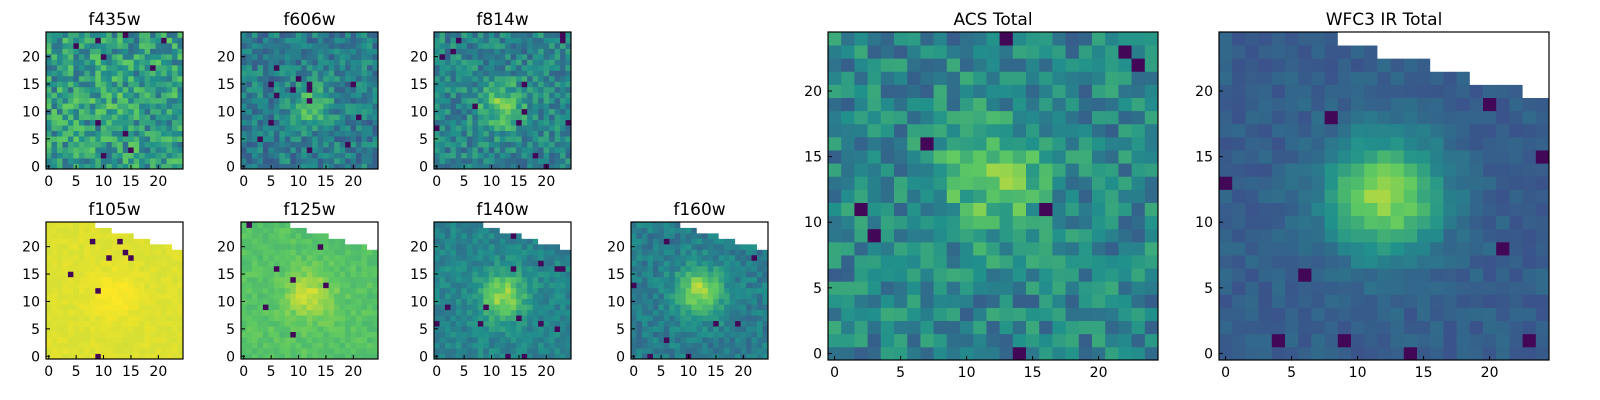  I want to click on y-tick-label: 5, so click(423, 140).